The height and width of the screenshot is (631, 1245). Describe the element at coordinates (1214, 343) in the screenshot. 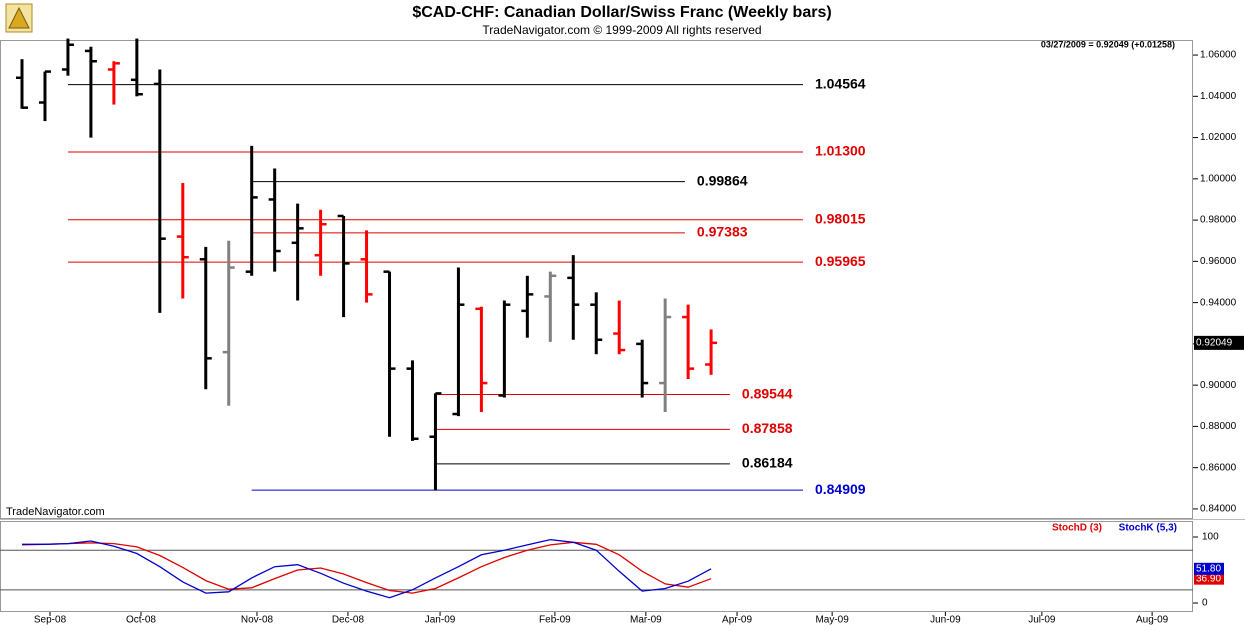

I see `last-price-label: 0.92049` at that location.